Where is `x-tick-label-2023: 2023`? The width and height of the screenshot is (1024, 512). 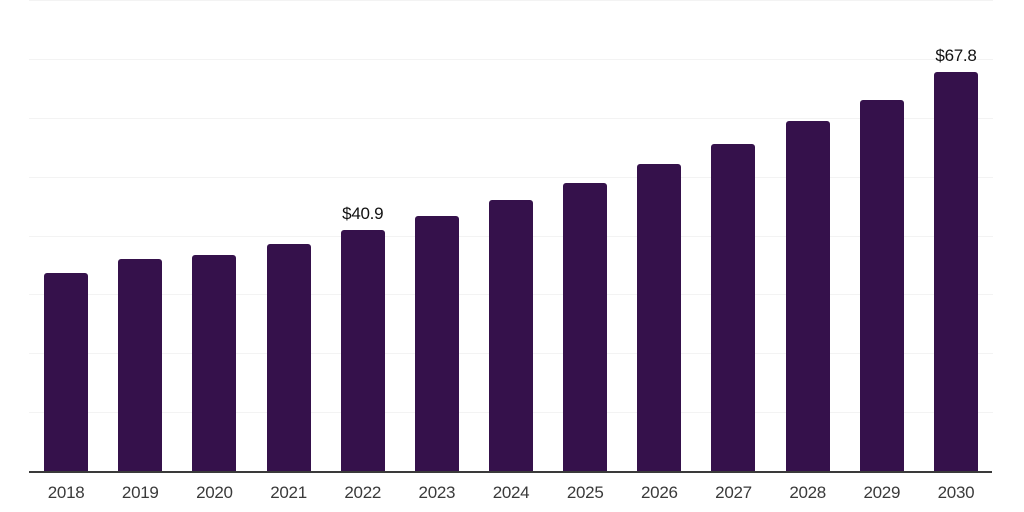 x-tick-label-2023: 2023 is located at coordinates (437, 492).